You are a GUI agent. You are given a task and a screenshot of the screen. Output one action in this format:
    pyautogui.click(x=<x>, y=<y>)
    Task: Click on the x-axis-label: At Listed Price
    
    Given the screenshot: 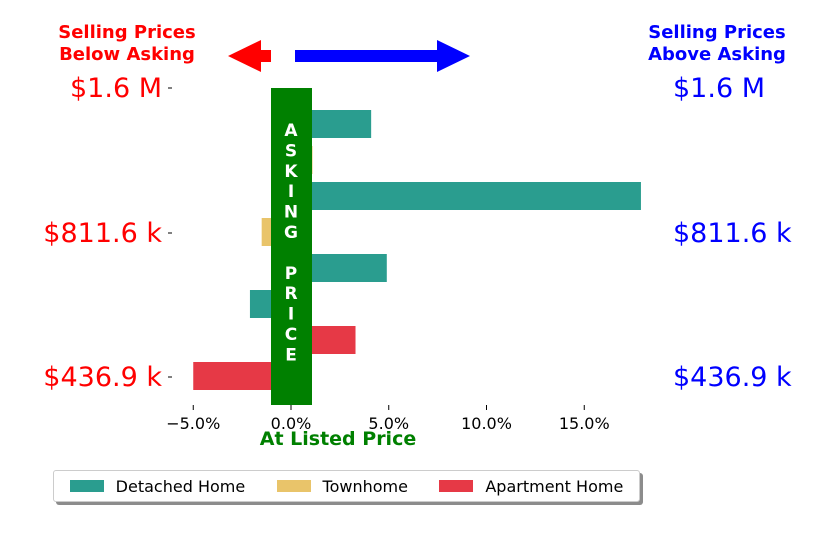 What is the action you would take?
    pyautogui.click(x=338, y=439)
    